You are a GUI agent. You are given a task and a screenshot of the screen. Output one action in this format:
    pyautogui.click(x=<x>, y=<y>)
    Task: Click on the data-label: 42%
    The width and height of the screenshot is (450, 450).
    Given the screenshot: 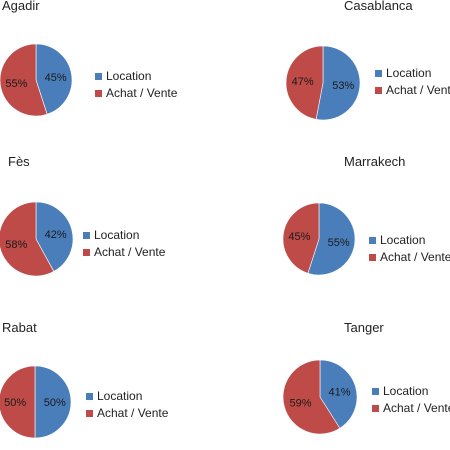 What is the action you would take?
    pyautogui.click(x=56, y=235)
    